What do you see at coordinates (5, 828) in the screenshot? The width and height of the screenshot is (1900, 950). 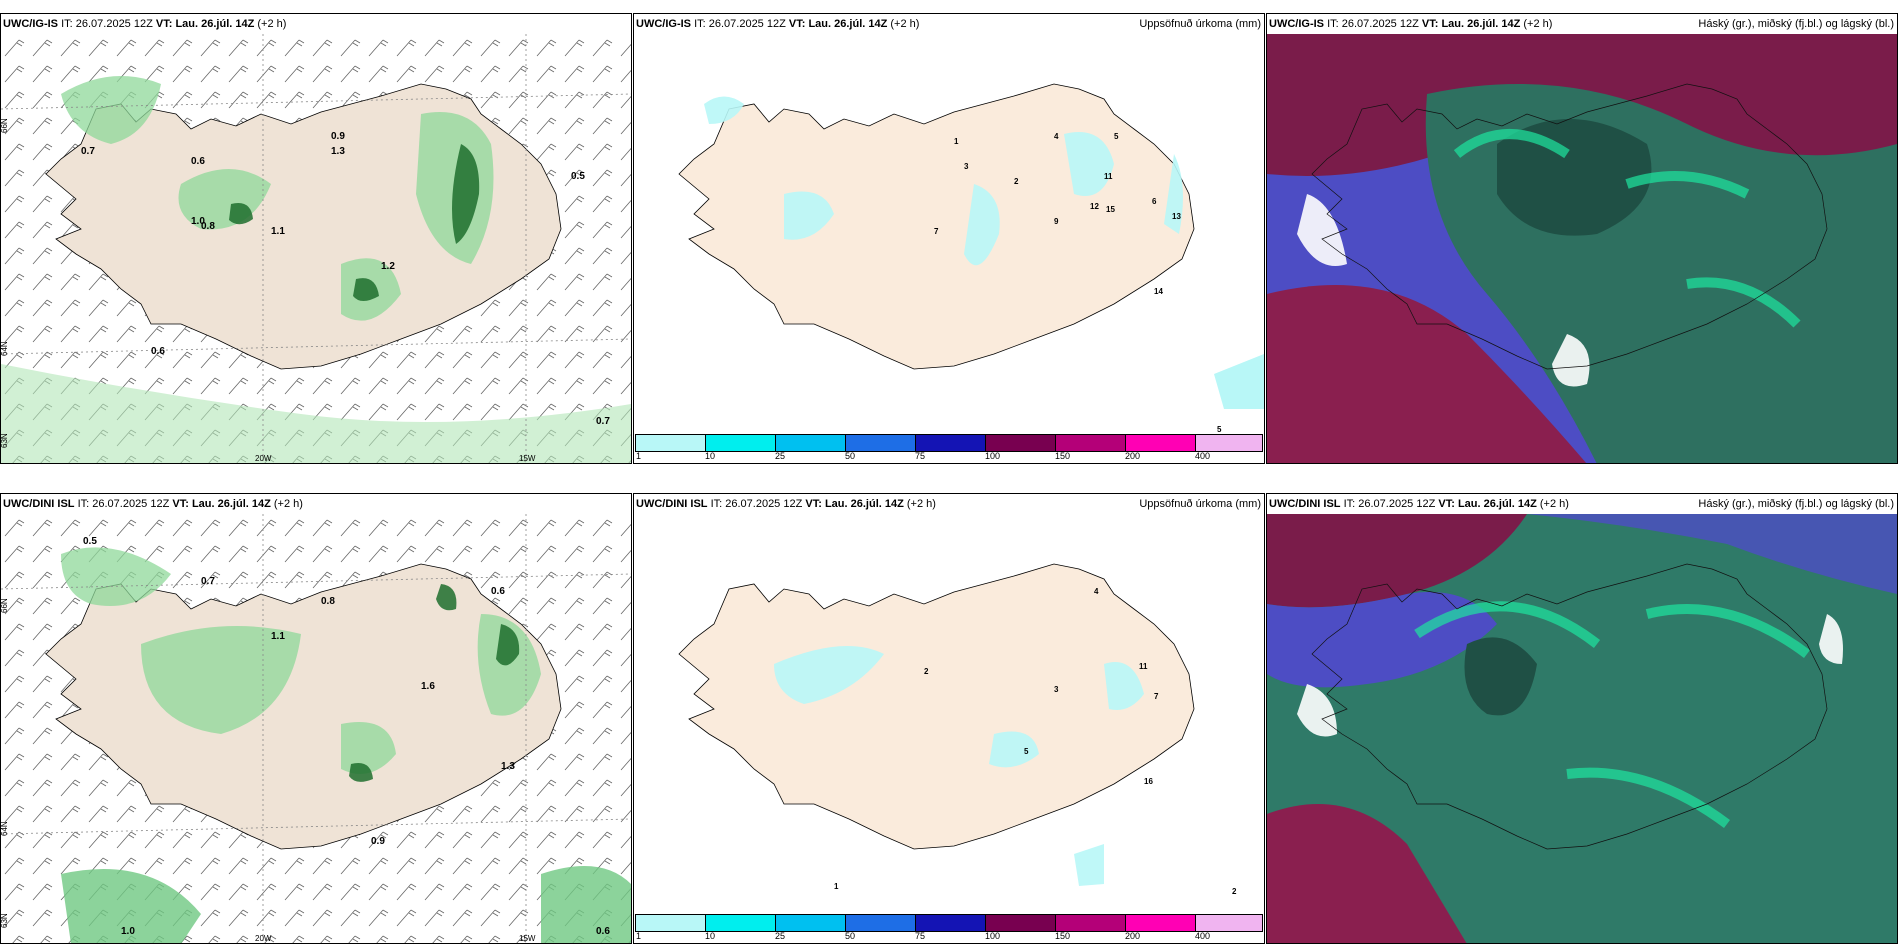 I see `lat-label-64n: 64N` at bounding box center [5, 828].